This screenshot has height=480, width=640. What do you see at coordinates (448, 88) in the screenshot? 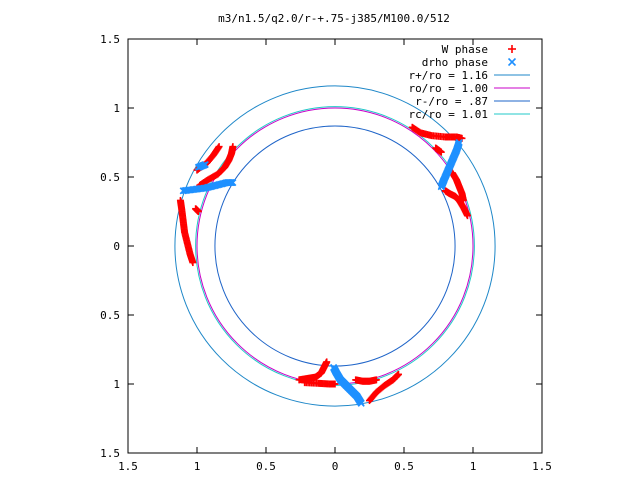
I see `legend-label: ro/ro = 1.00` at bounding box center [448, 88].